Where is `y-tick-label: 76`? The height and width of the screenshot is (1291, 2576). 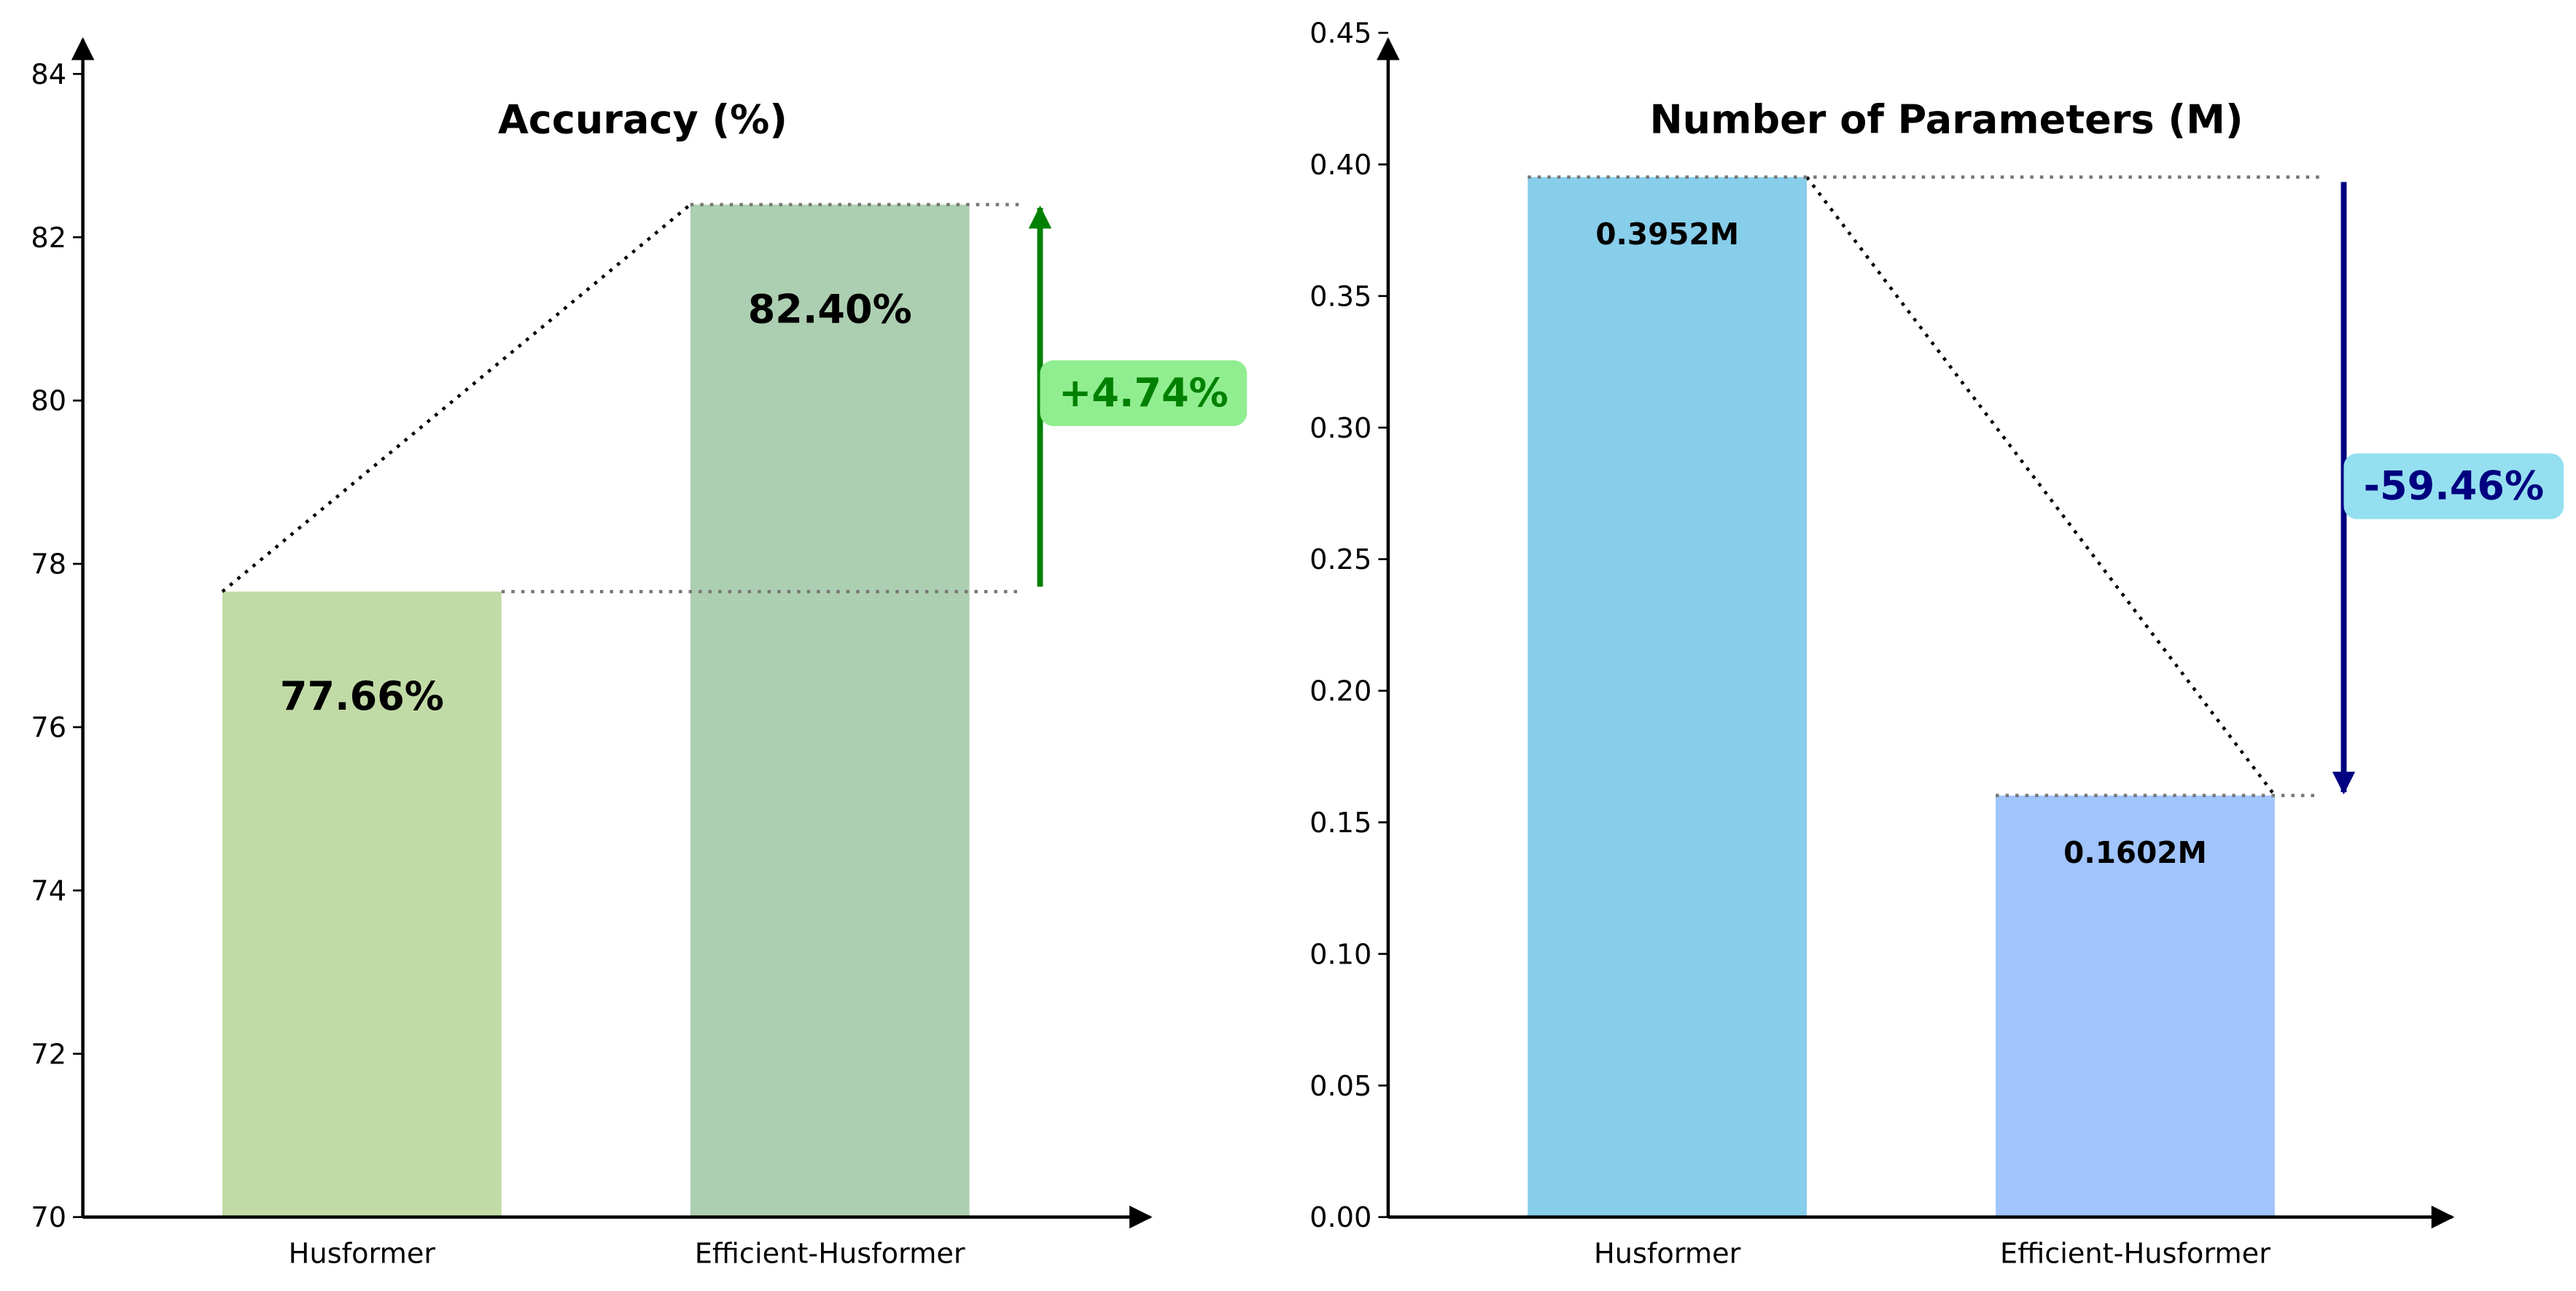 y-tick-label: 76 is located at coordinates (48, 727).